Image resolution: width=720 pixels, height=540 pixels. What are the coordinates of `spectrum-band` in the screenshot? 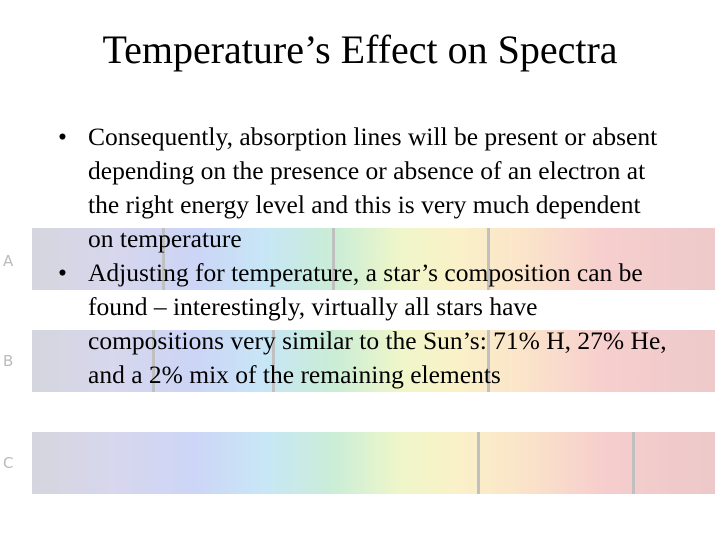 It's located at (373, 463).